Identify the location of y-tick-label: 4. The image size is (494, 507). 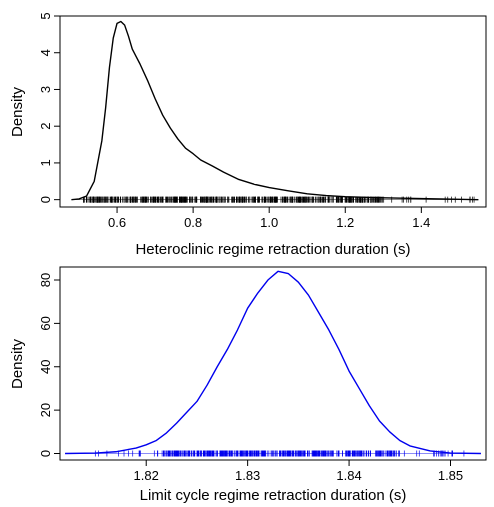
(45, 52).